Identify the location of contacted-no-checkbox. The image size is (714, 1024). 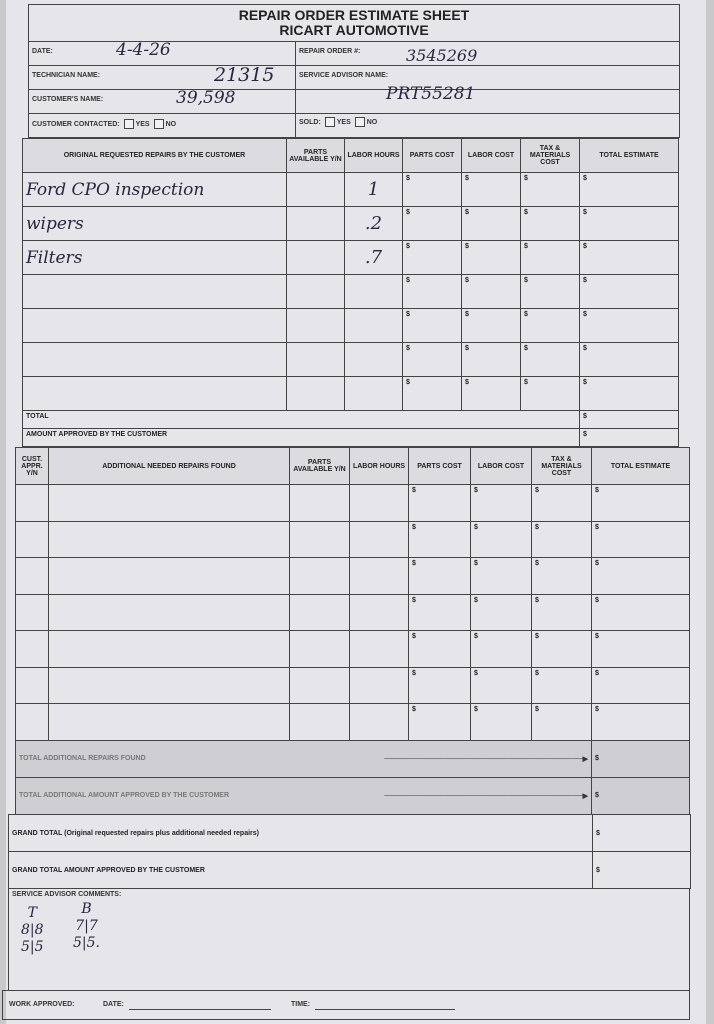
(158, 124).